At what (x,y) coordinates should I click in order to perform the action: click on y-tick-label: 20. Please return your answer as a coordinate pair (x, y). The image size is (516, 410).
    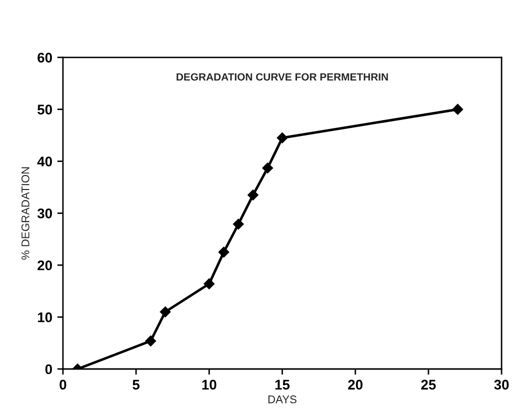
    Looking at the image, I should click on (45, 265).